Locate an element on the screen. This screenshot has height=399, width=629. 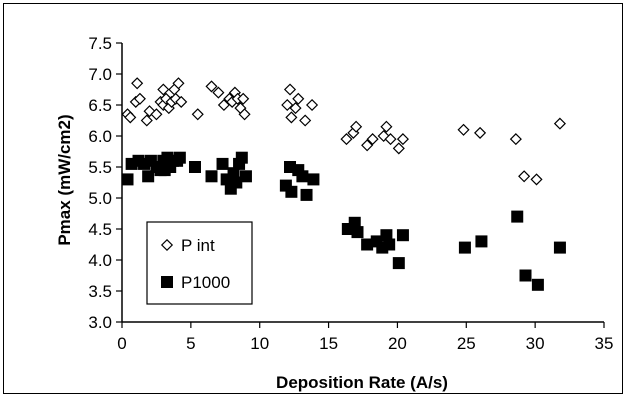
legend-box is located at coordinates (199, 263).